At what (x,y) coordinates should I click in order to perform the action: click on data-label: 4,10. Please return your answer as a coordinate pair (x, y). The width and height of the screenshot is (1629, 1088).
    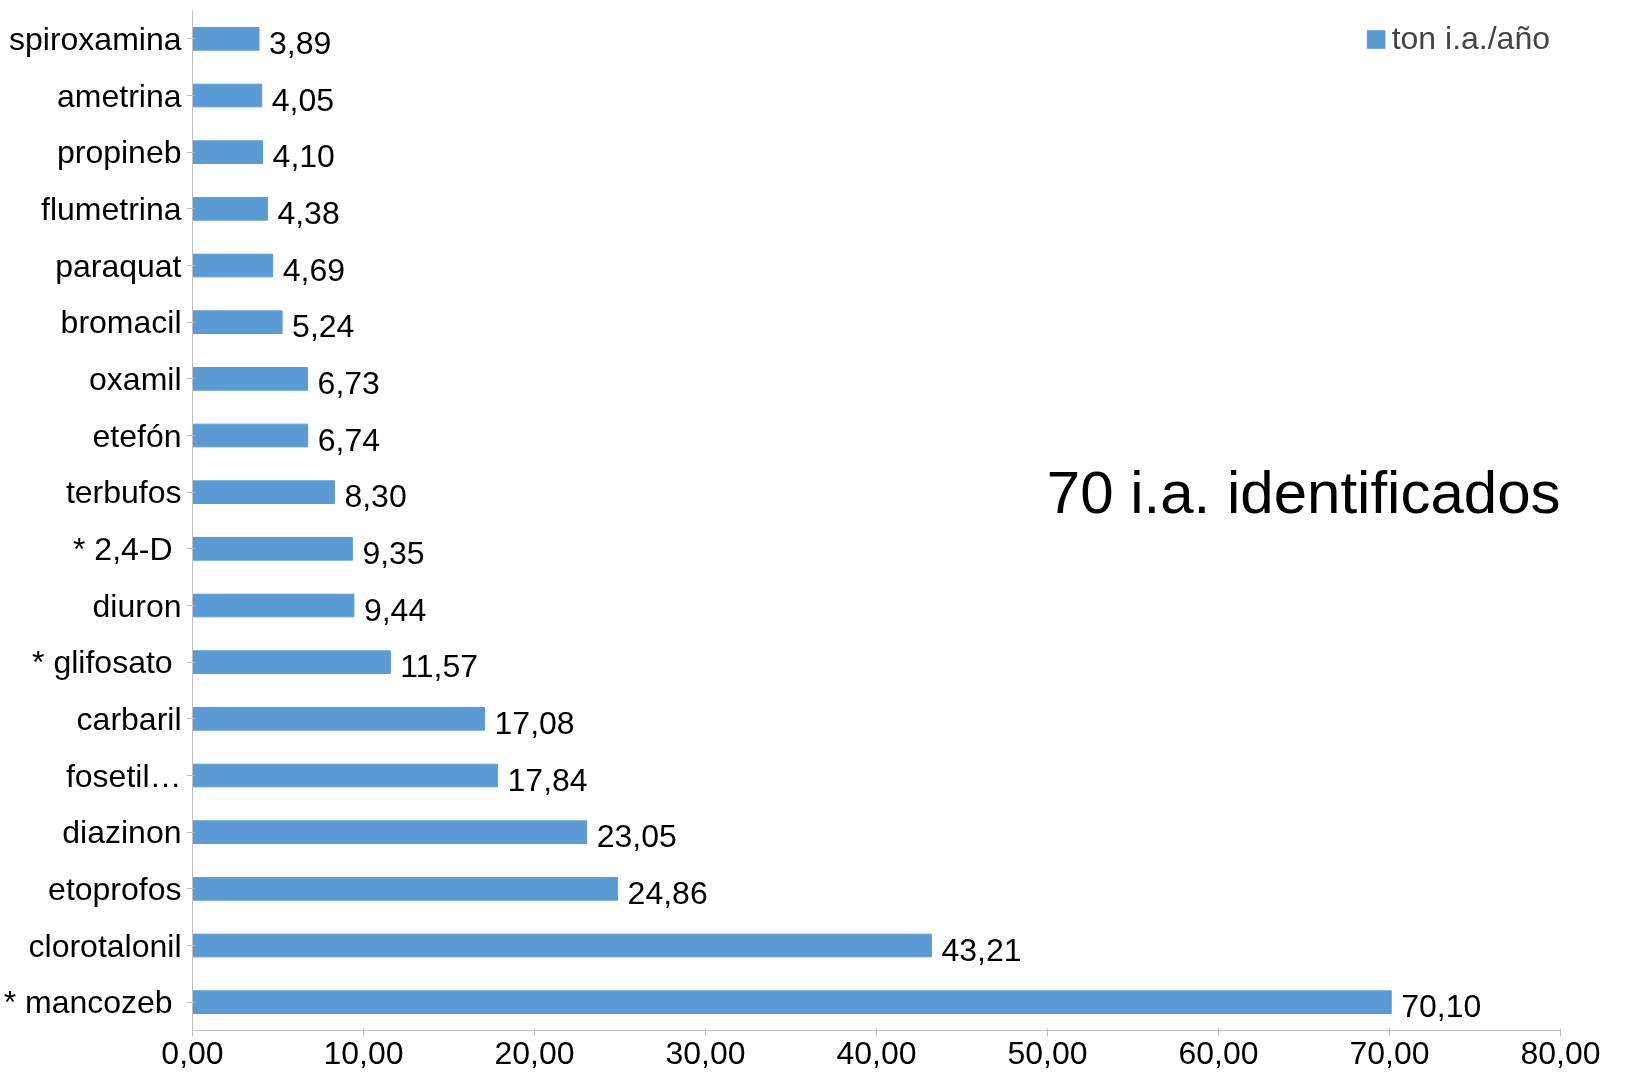
    Looking at the image, I should click on (303, 156).